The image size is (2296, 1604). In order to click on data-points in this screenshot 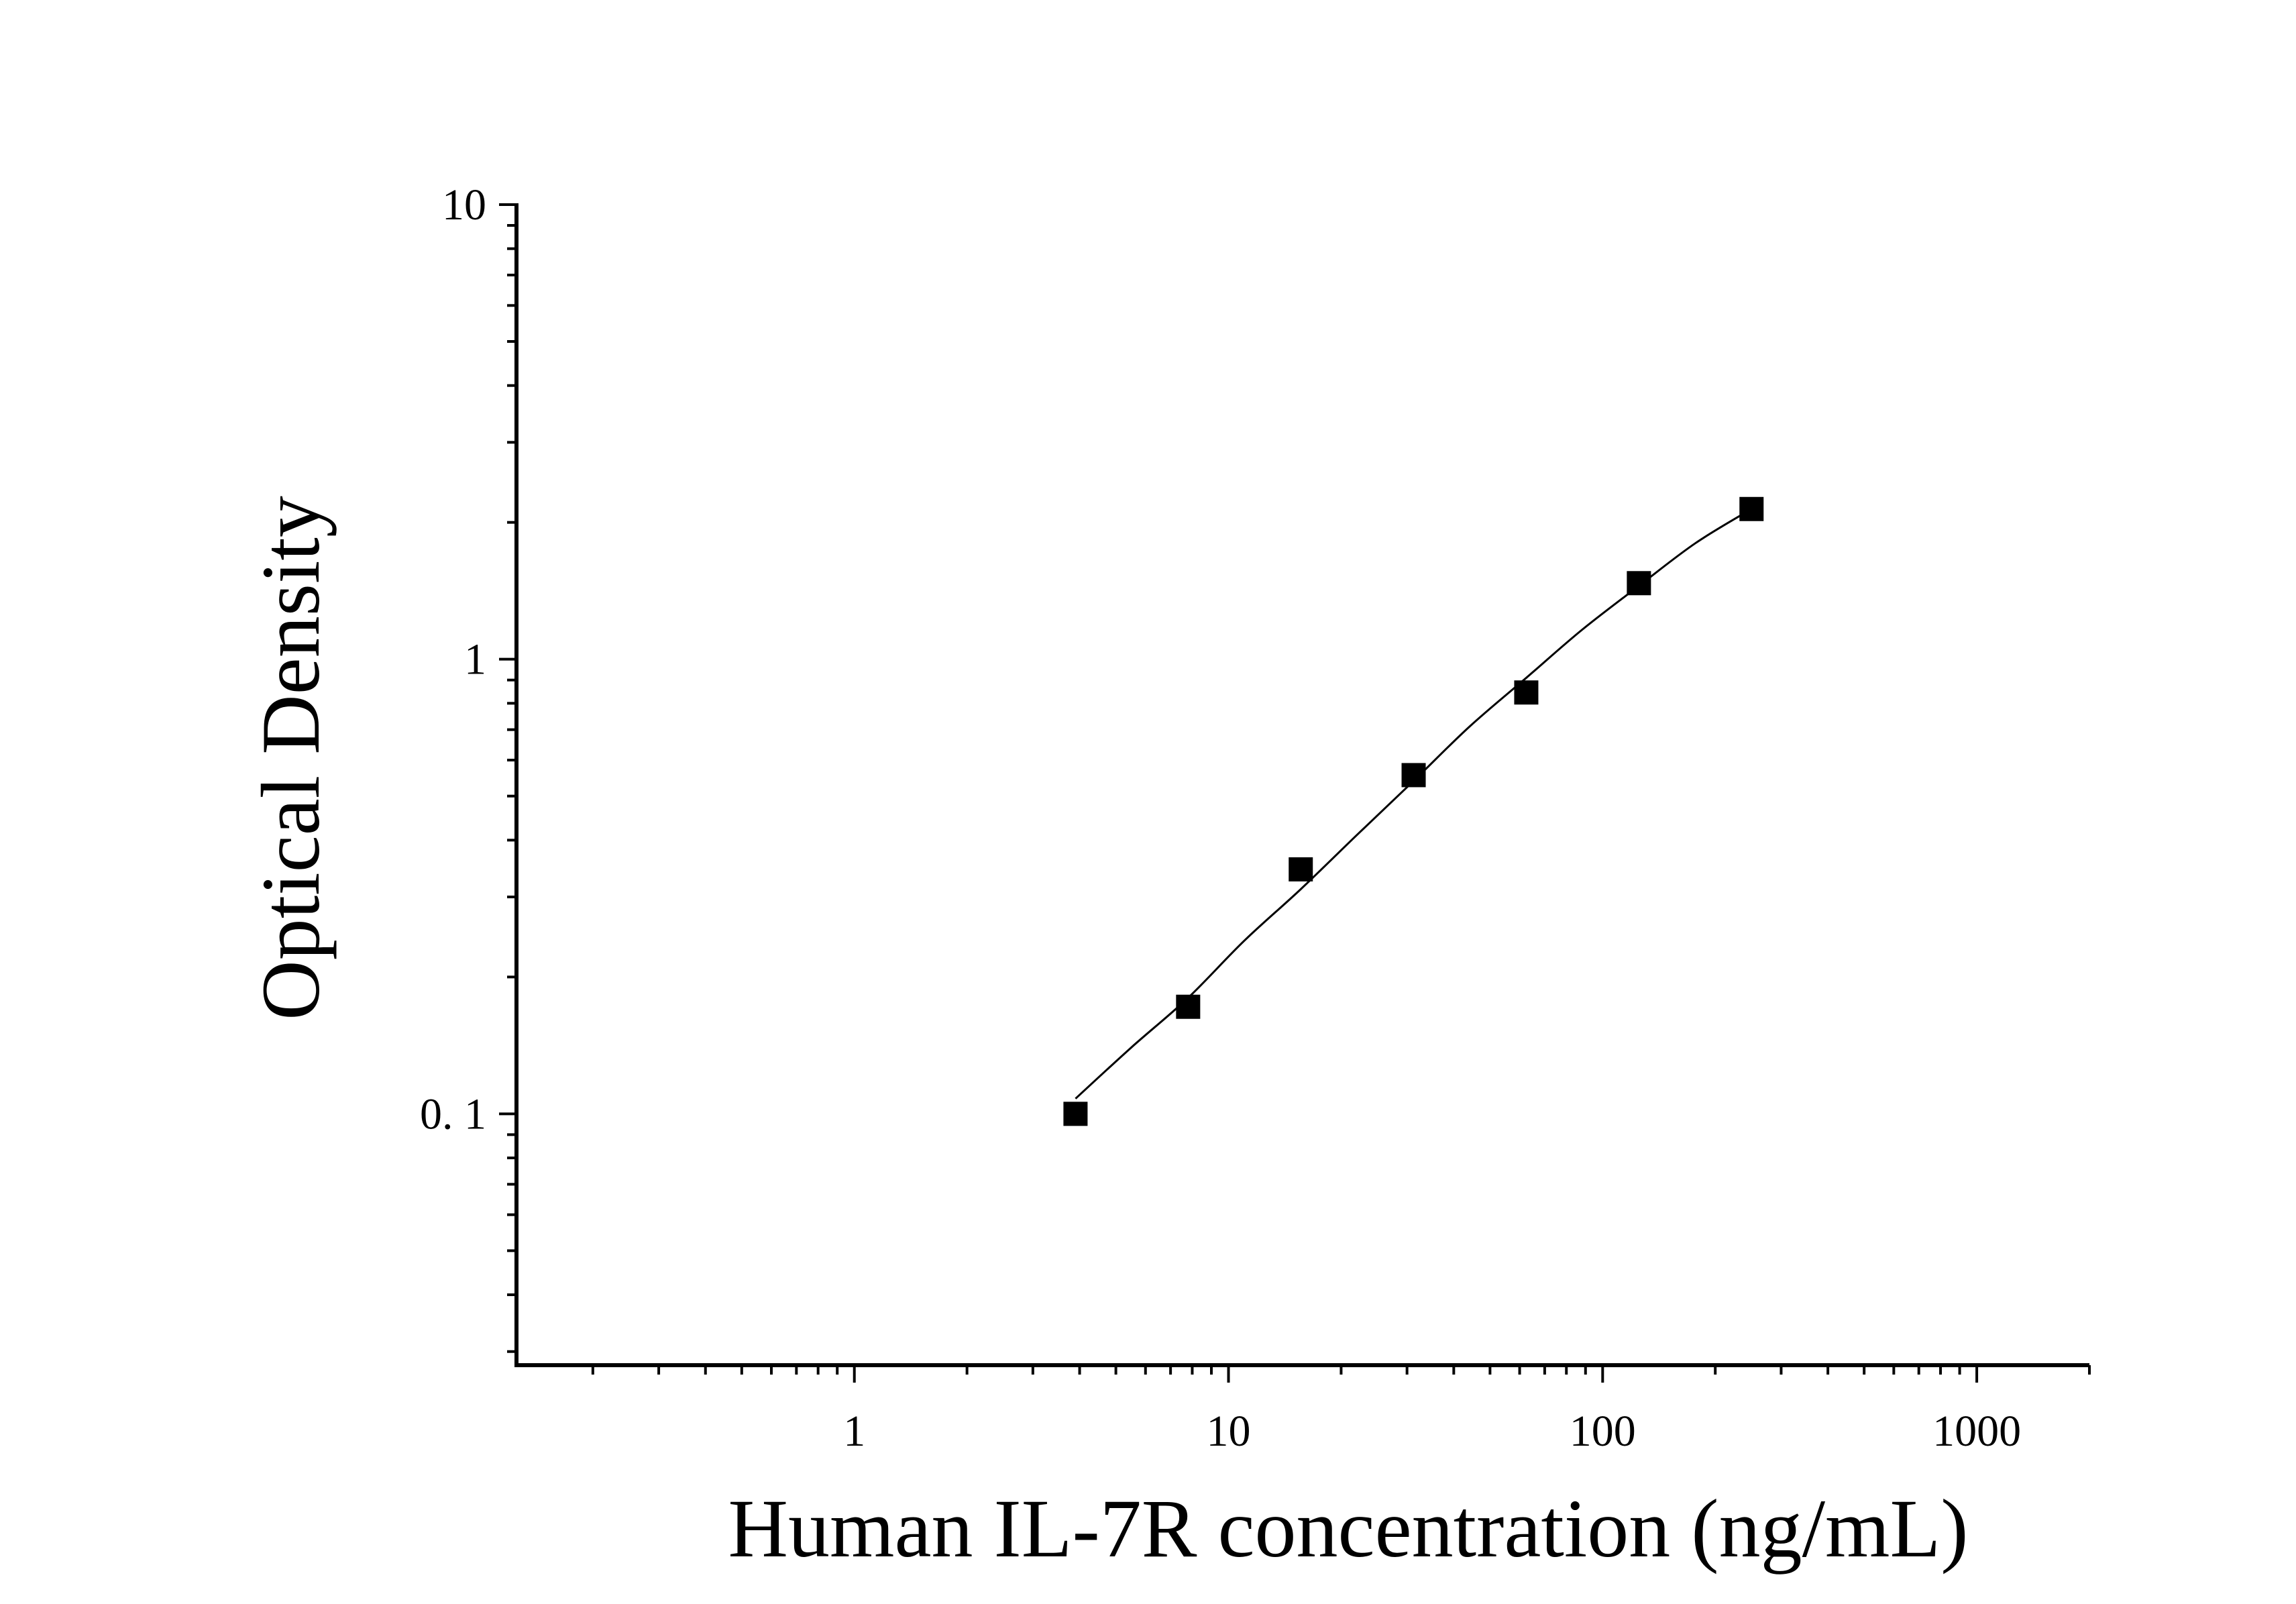, I will do `click(1414, 811)`.